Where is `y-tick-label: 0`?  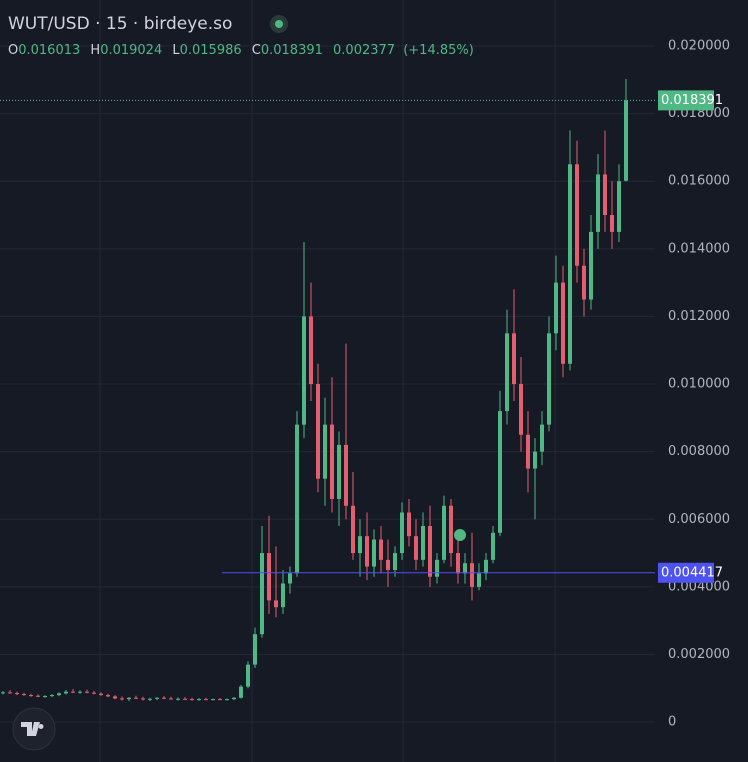 y-tick-label: 0 is located at coordinates (672, 722).